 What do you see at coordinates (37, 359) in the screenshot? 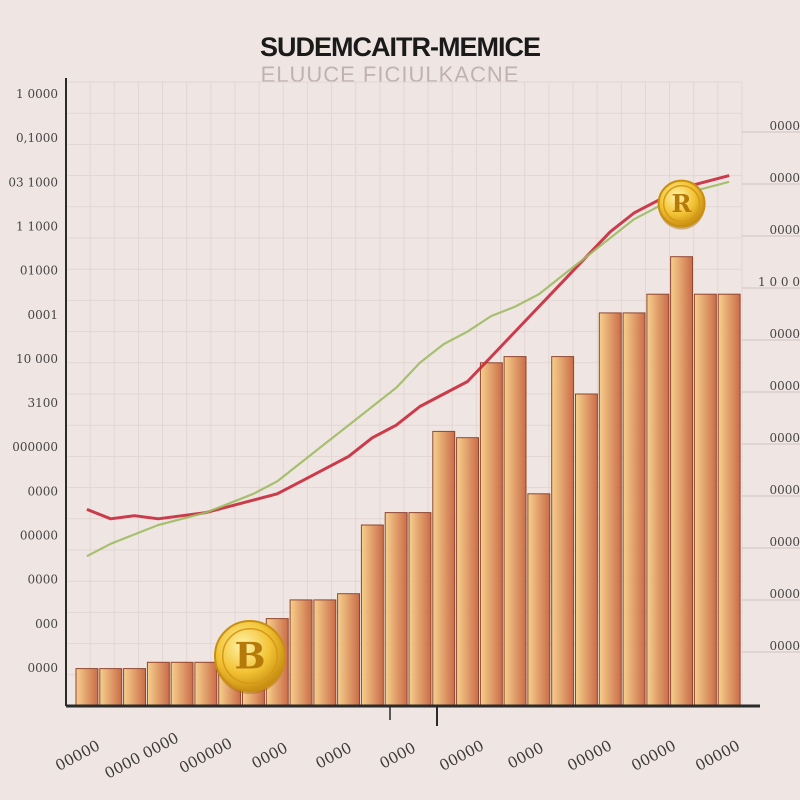
I see `y-tick-label: 10 000` at bounding box center [37, 359].